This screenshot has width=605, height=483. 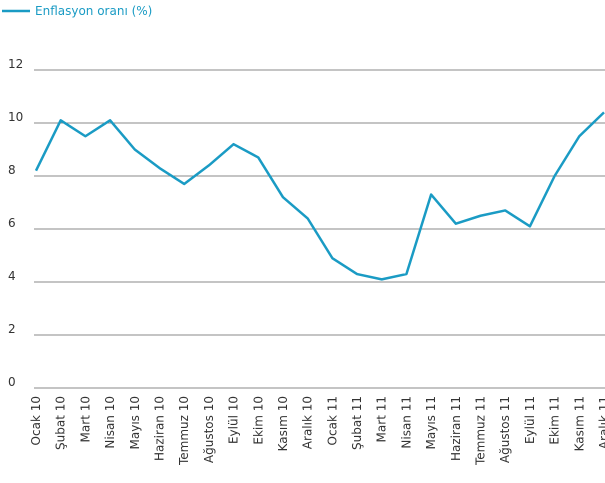 I want to click on x-tick-label: Ocak 11, so click(x=332, y=420).